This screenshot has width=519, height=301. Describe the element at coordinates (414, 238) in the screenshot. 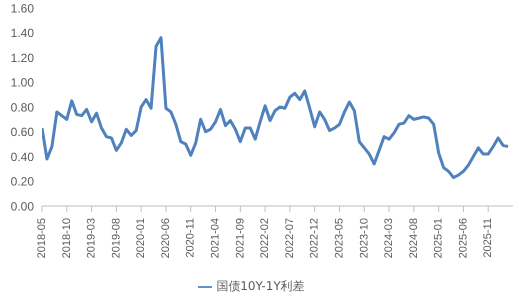

I see `x-tick-label: 2024-08` at that location.